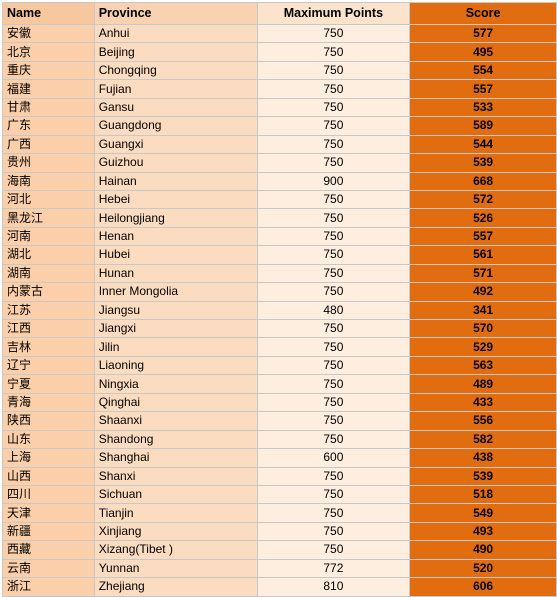 The width and height of the screenshot is (557, 597). I want to click on cell-province: Hainan, so click(175, 181).